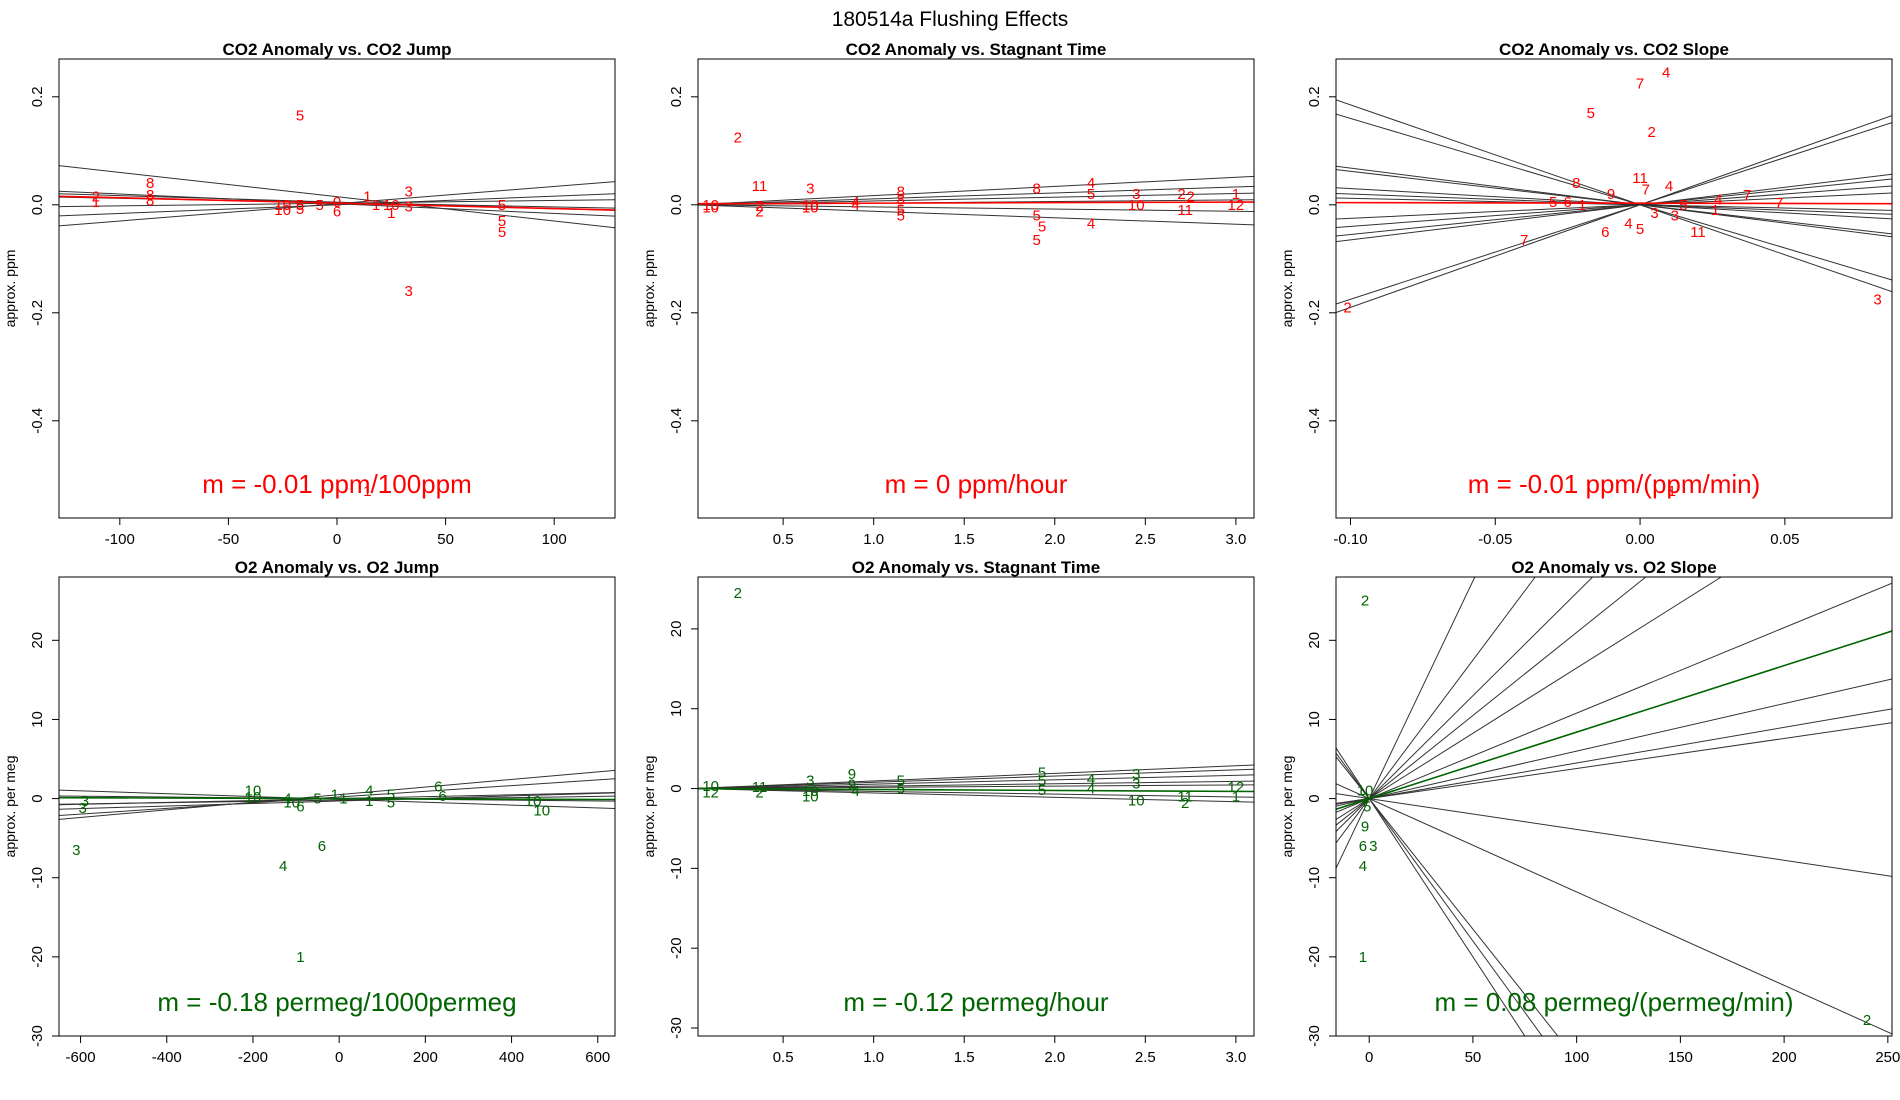 Image resolution: width=1900 pixels, height=1100 pixels. Describe the element at coordinates (710, 793) in the screenshot. I see `point-label: 12` at that location.